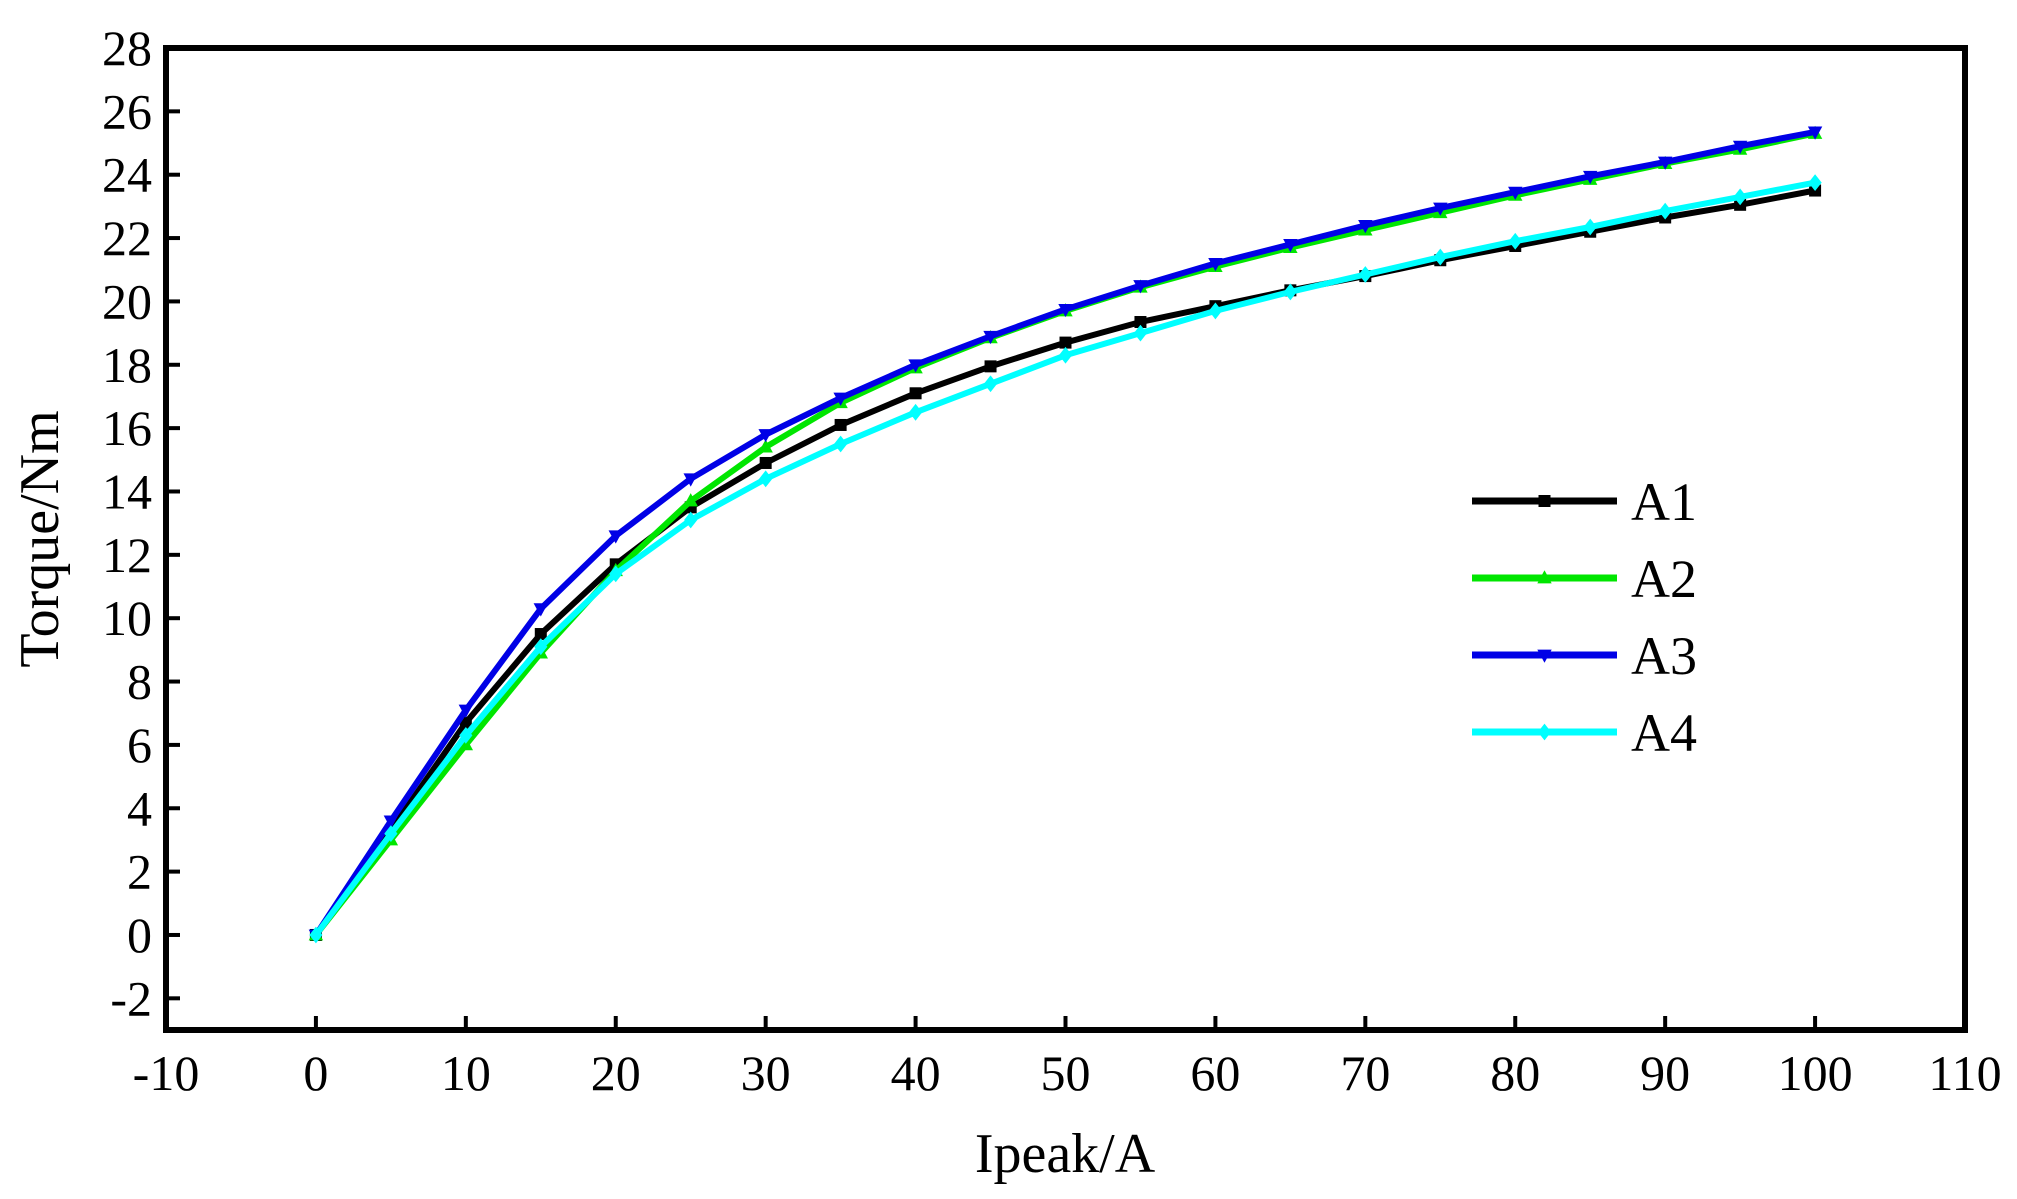 Image resolution: width=2017 pixels, height=1199 pixels. Describe the element at coordinates (766, 1073) in the screenshot. I see `x-tick-label: 30` at that location.